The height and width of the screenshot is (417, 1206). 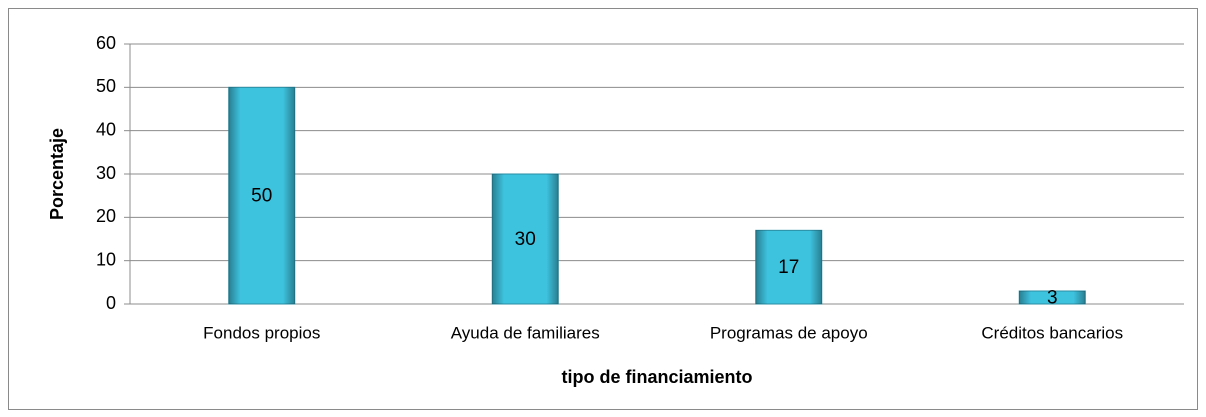 What do you see at coordinates (111, 303) in the screenshot?
I see `y-tick-label: 0` at bounding box center [111, 303].